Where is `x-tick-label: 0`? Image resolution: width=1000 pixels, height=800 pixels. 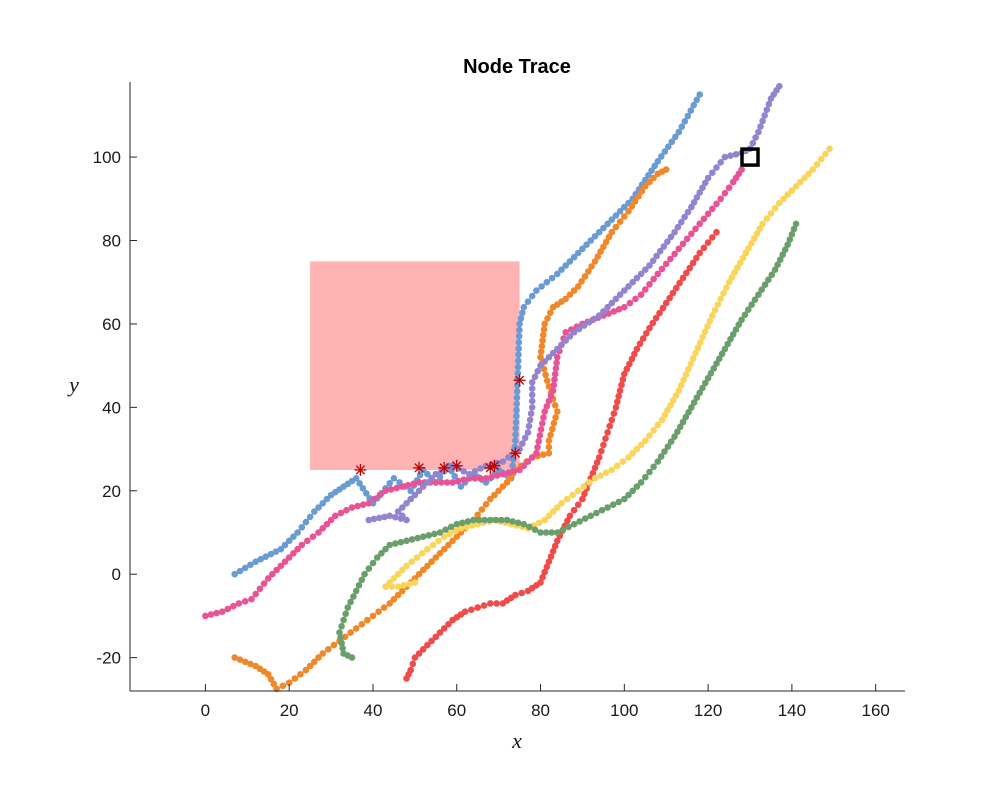
x-tick-label: 0 is located at coordinates (205, 710).